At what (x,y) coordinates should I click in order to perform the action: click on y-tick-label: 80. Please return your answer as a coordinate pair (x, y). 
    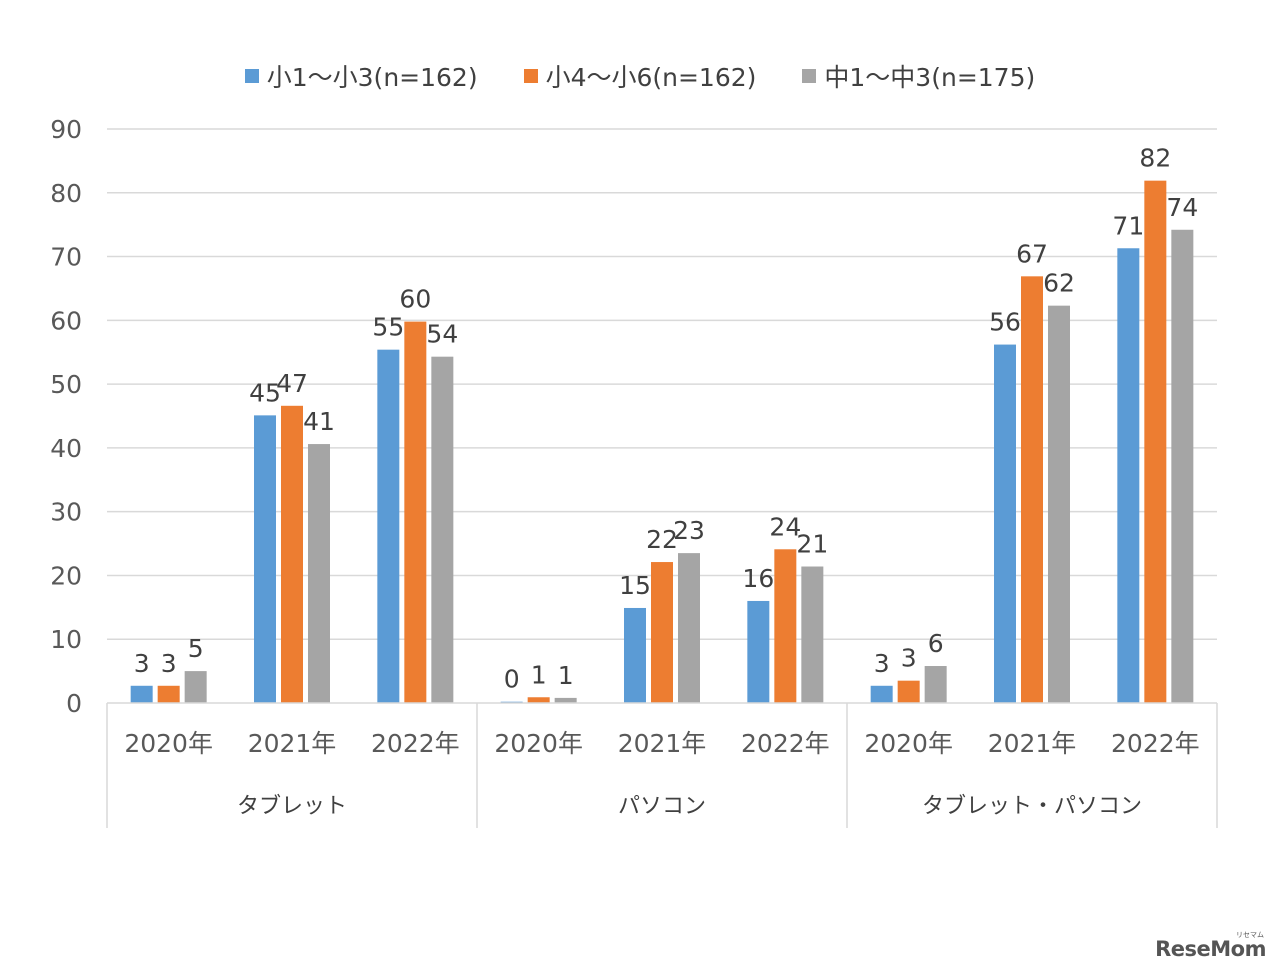
    Looking at the image, I should click on (66, 193).